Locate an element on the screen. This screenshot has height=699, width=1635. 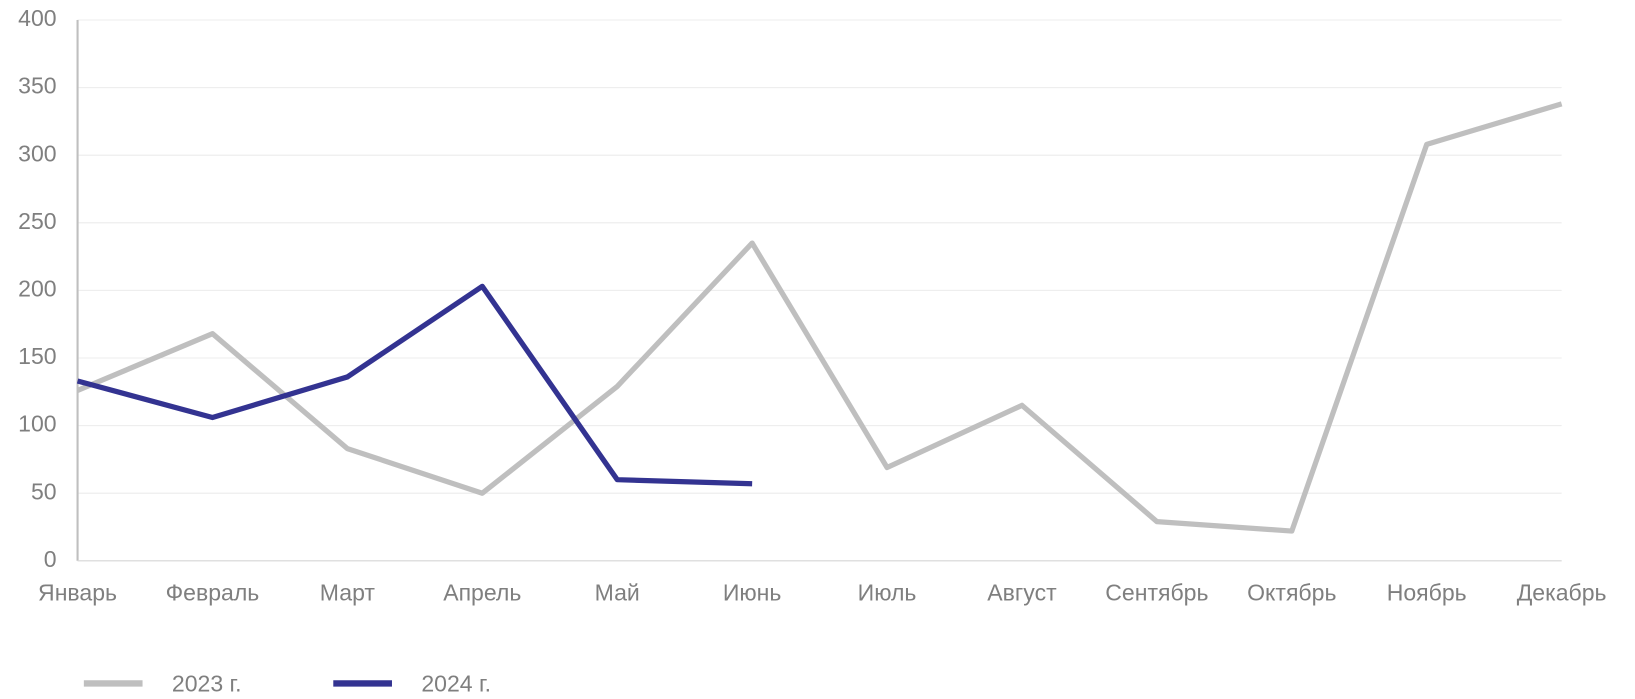
legend-label: 2023 г. is located at coordinates (207, 682).